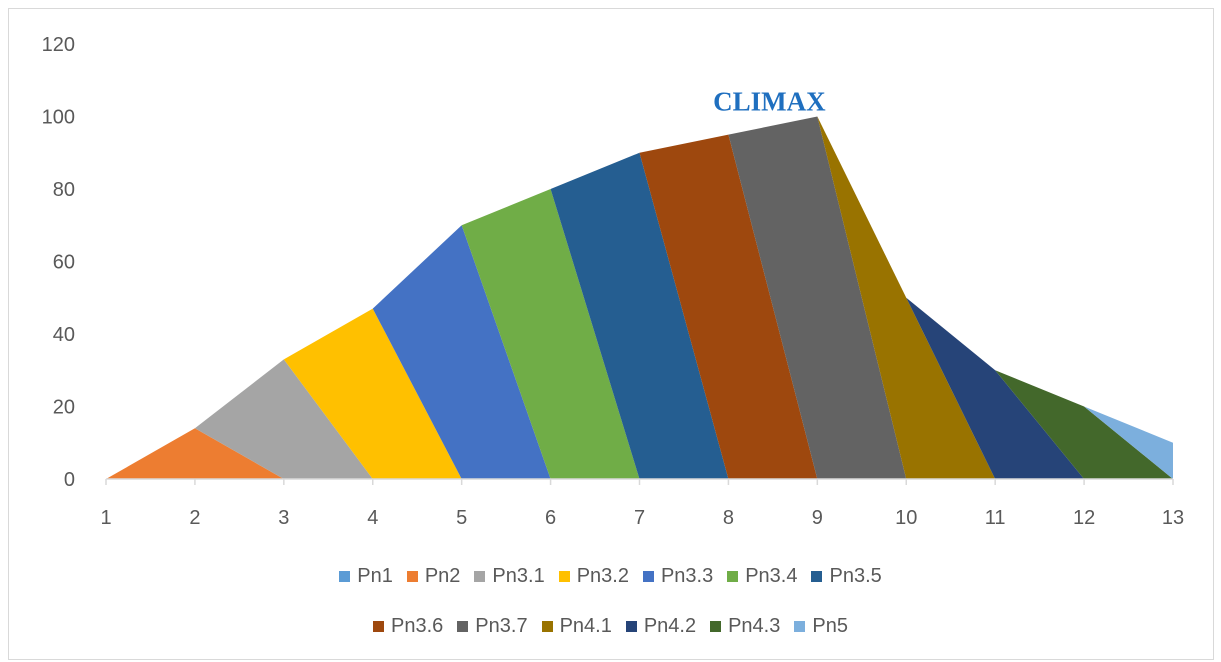 Image resolution: width=1221 pixels, height=662 pixels. I want to click on legend-item-pn3-2: Pn3.2, so click(593, 576).